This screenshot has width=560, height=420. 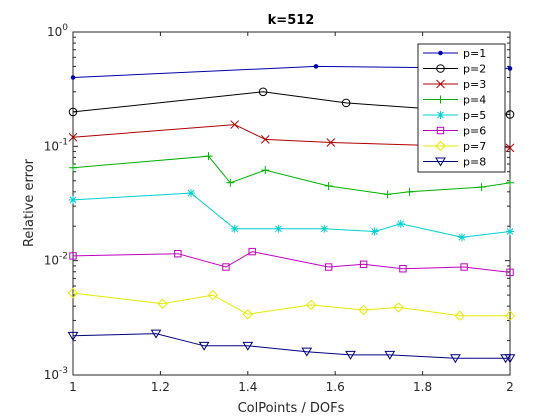 I want to click on y-tick-exponent: -1, so click(x=63, y=142).